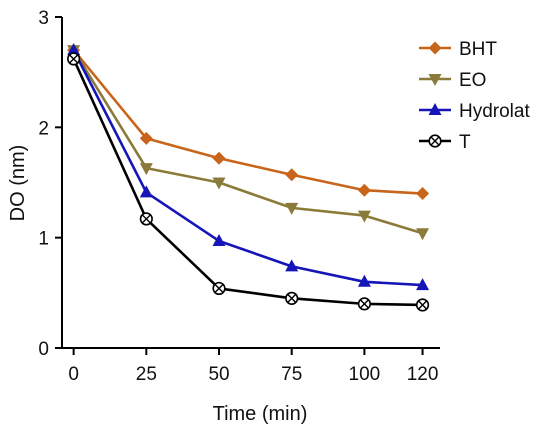  What do you see at coordinates (472, 80) in the screenshot?
I see `legend-label: EO` at bounding box center [472, 80].